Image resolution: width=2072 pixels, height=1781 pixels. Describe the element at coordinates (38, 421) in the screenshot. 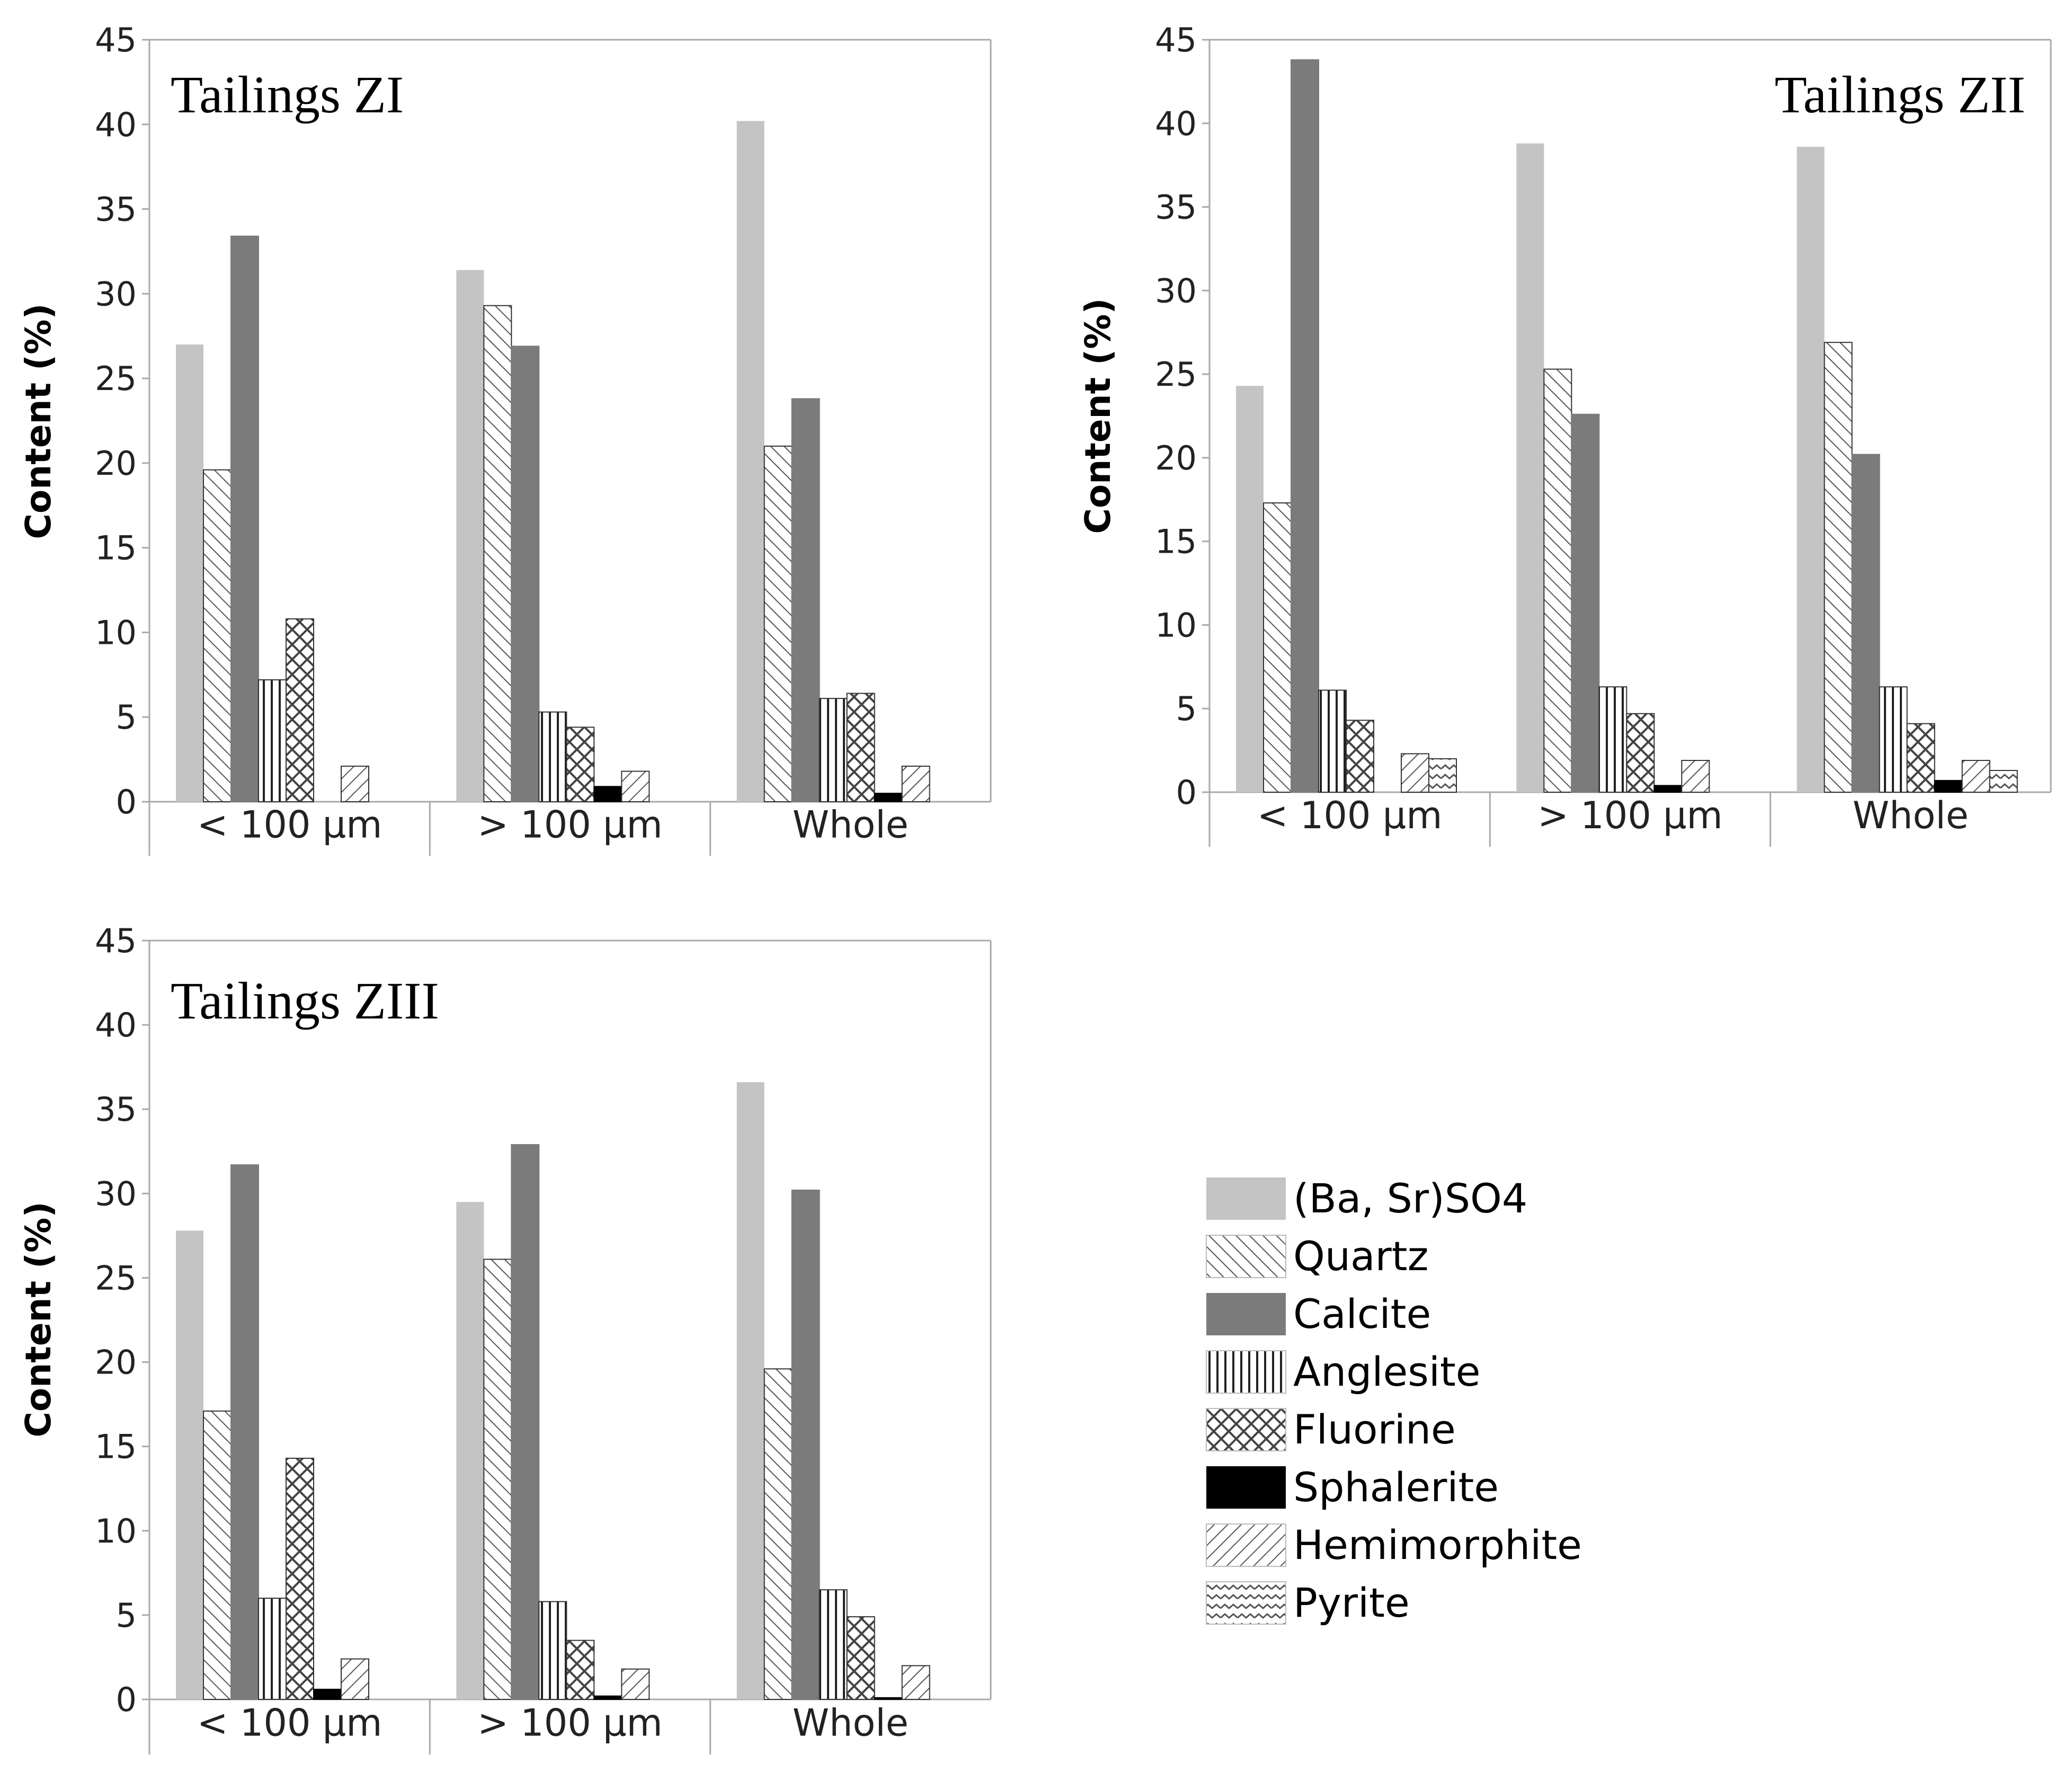

I see `y-axis-title: Content (%)` at that location.